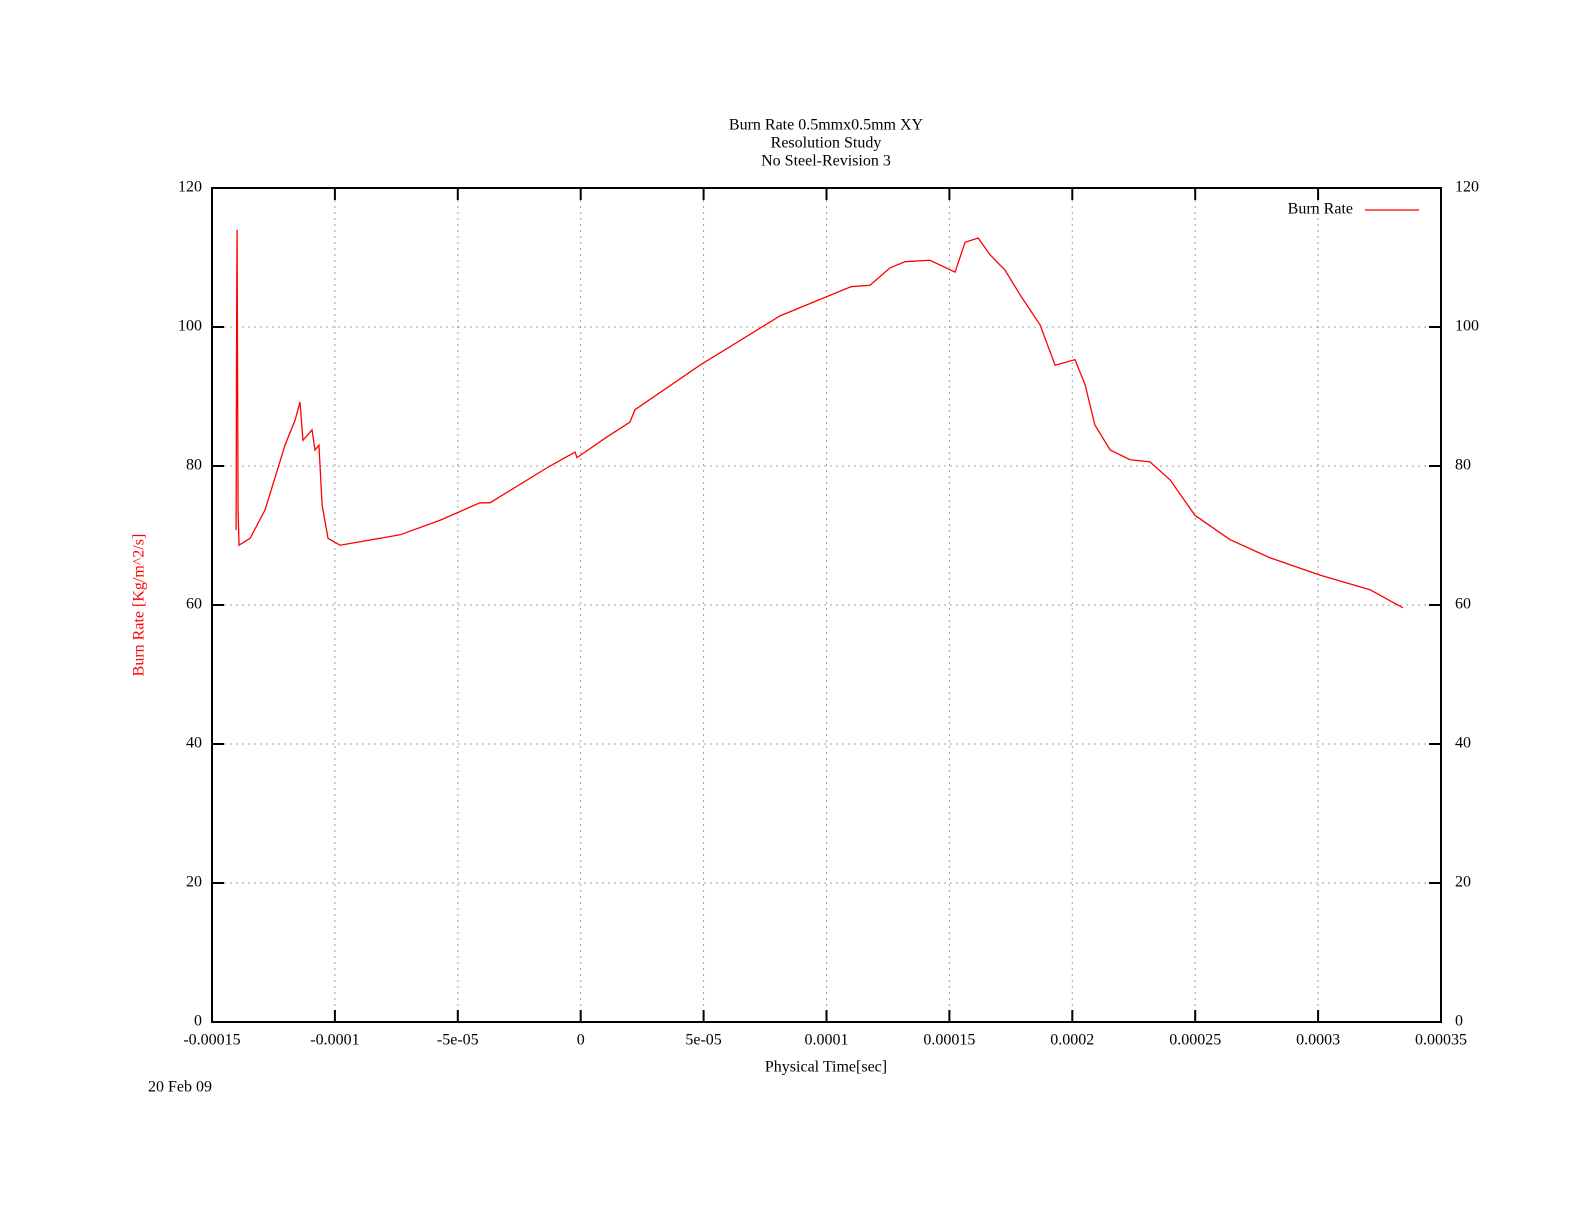 The height and width of the screenshot is (1229, 1584). Describe the element at coordinates (1463, 465) in the screenshot. I see `y2-tick-label: 80` at that location.